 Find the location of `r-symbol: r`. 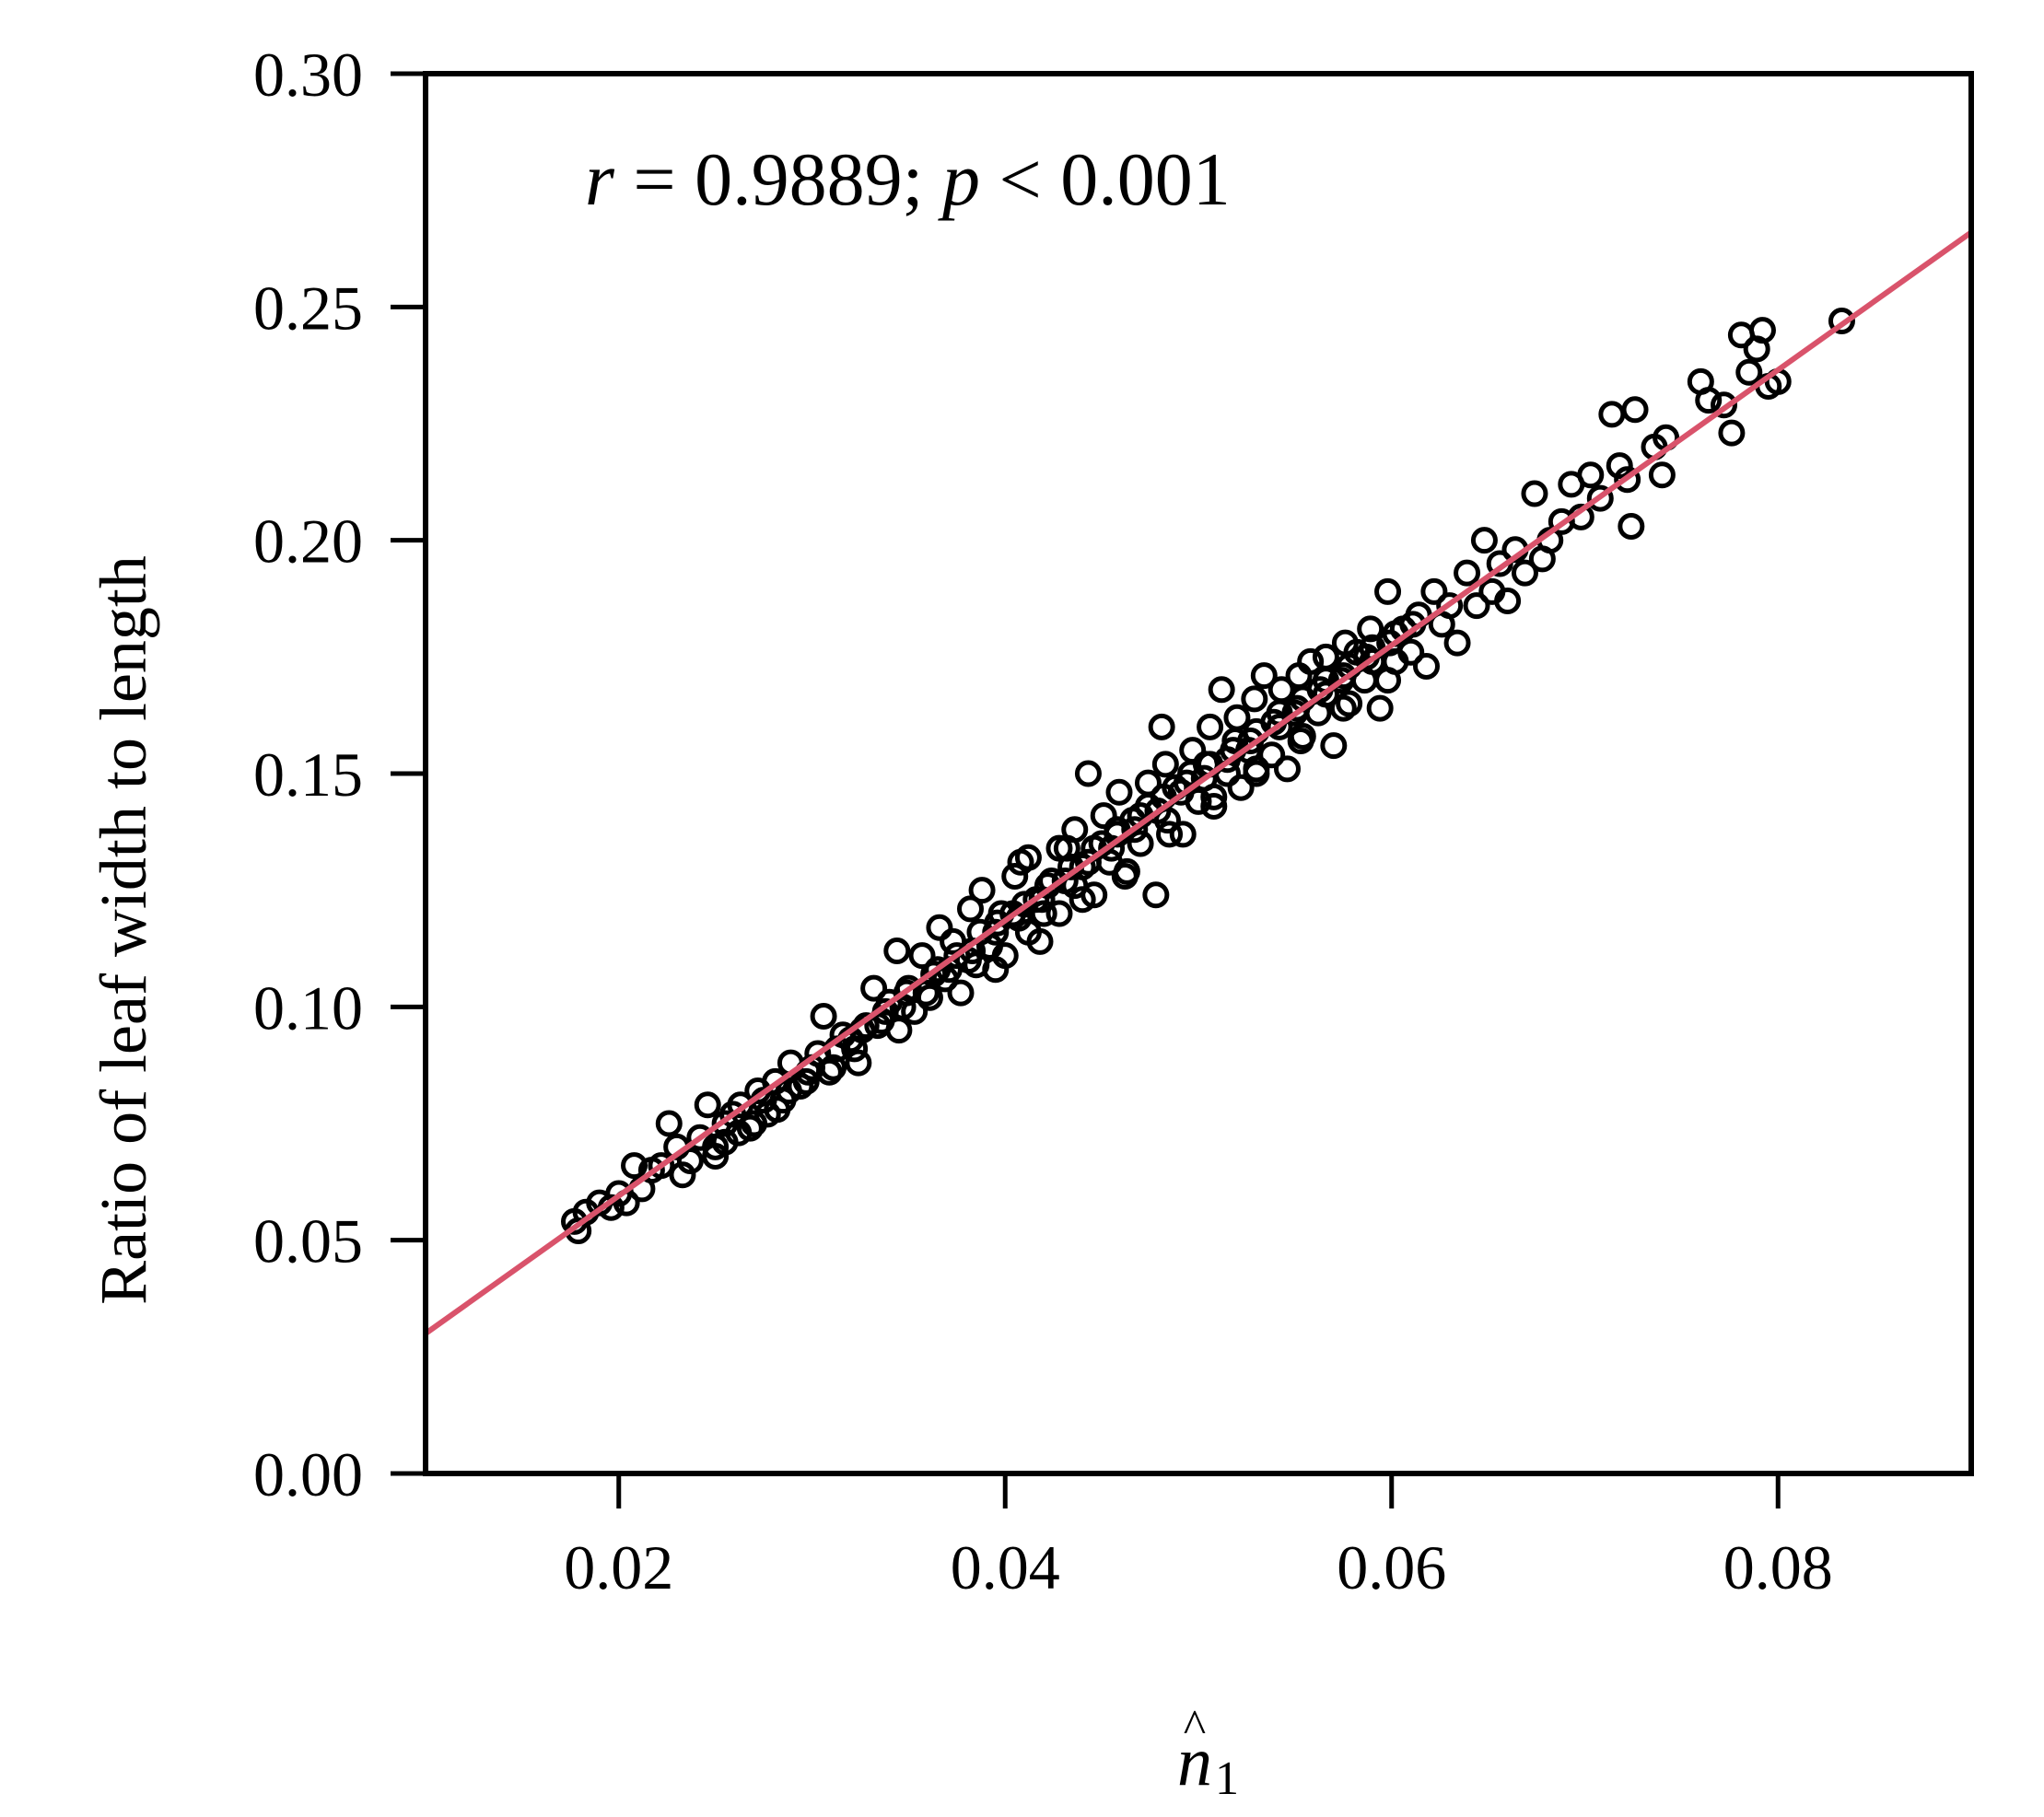

r-symbol: r is located at coordinates (600, 179).